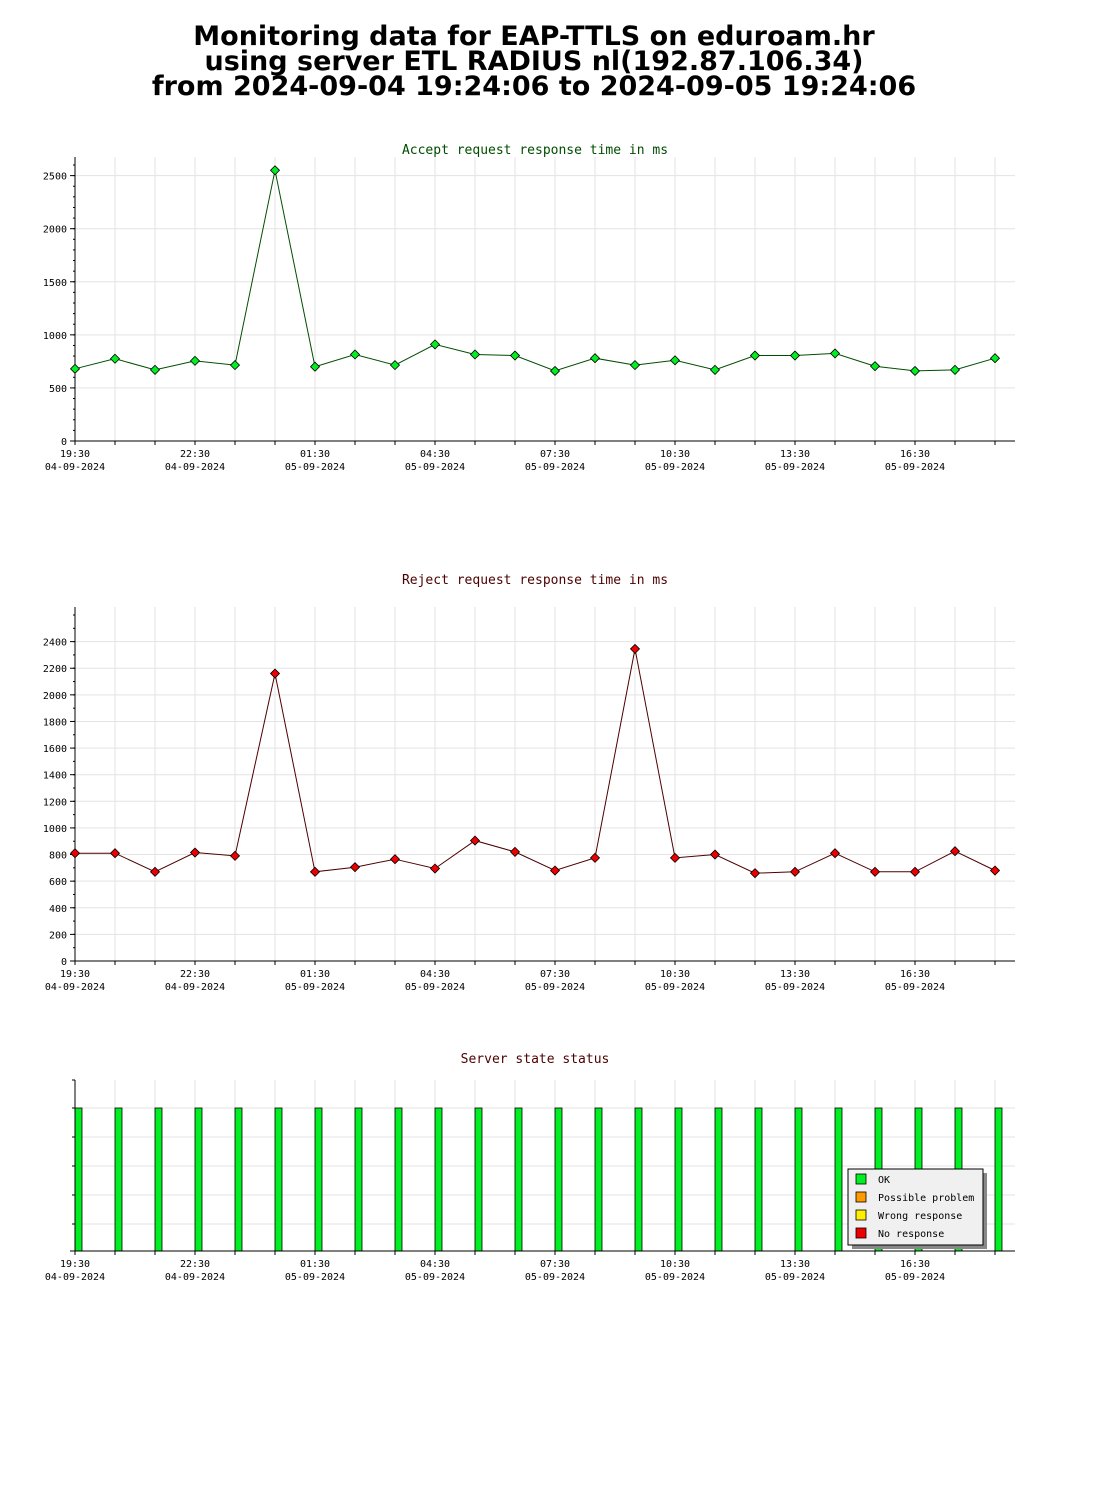 This screenshot has width=1100, height=1500. I want to click on y-tick-label: 0, so click(64, 962).